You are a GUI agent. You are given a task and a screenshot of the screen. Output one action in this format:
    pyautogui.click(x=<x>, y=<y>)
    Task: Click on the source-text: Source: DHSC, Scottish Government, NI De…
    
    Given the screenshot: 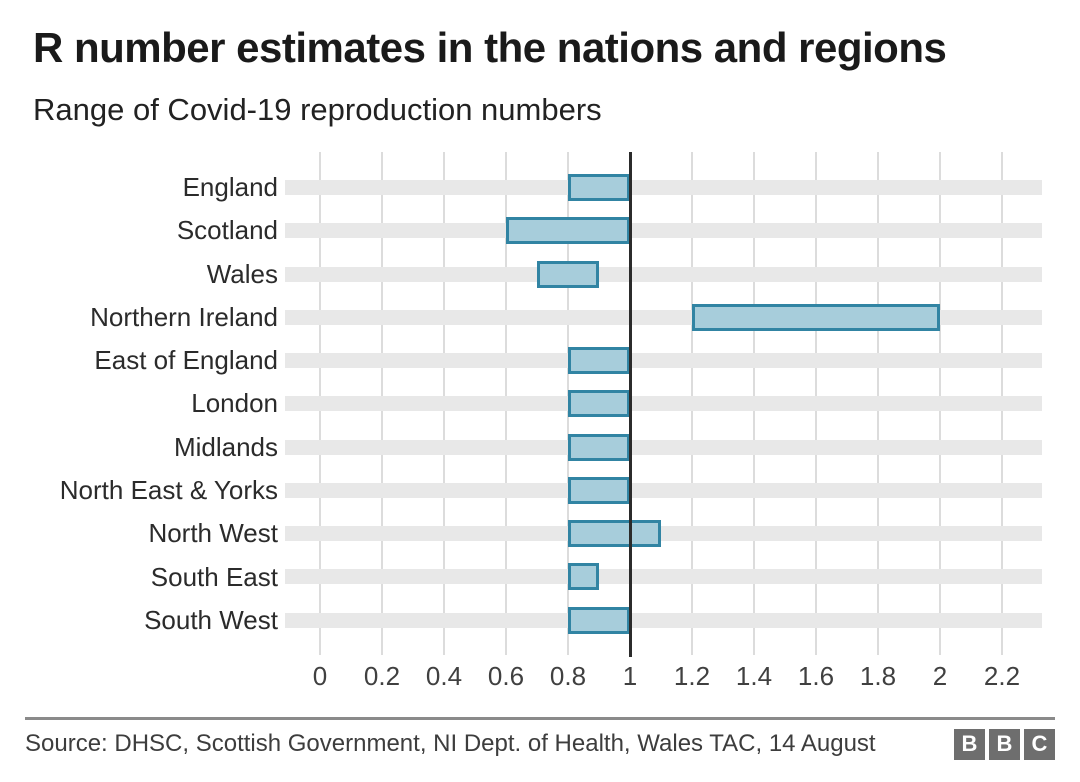 What is the action you would take?
    pyautogui.click(x=450, y=743)
    